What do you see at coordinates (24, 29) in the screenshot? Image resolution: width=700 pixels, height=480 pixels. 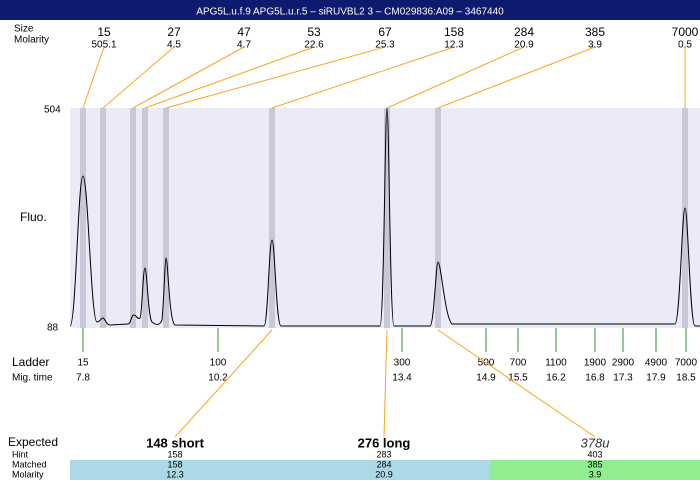 I see `size-label: Size` at bounding box center [24, 29].